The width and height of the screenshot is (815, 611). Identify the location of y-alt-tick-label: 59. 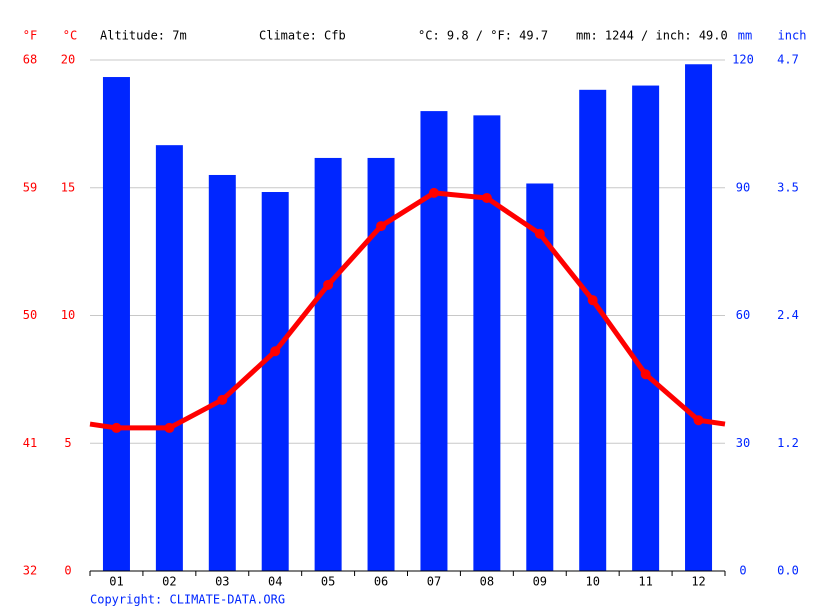
(30, 187).